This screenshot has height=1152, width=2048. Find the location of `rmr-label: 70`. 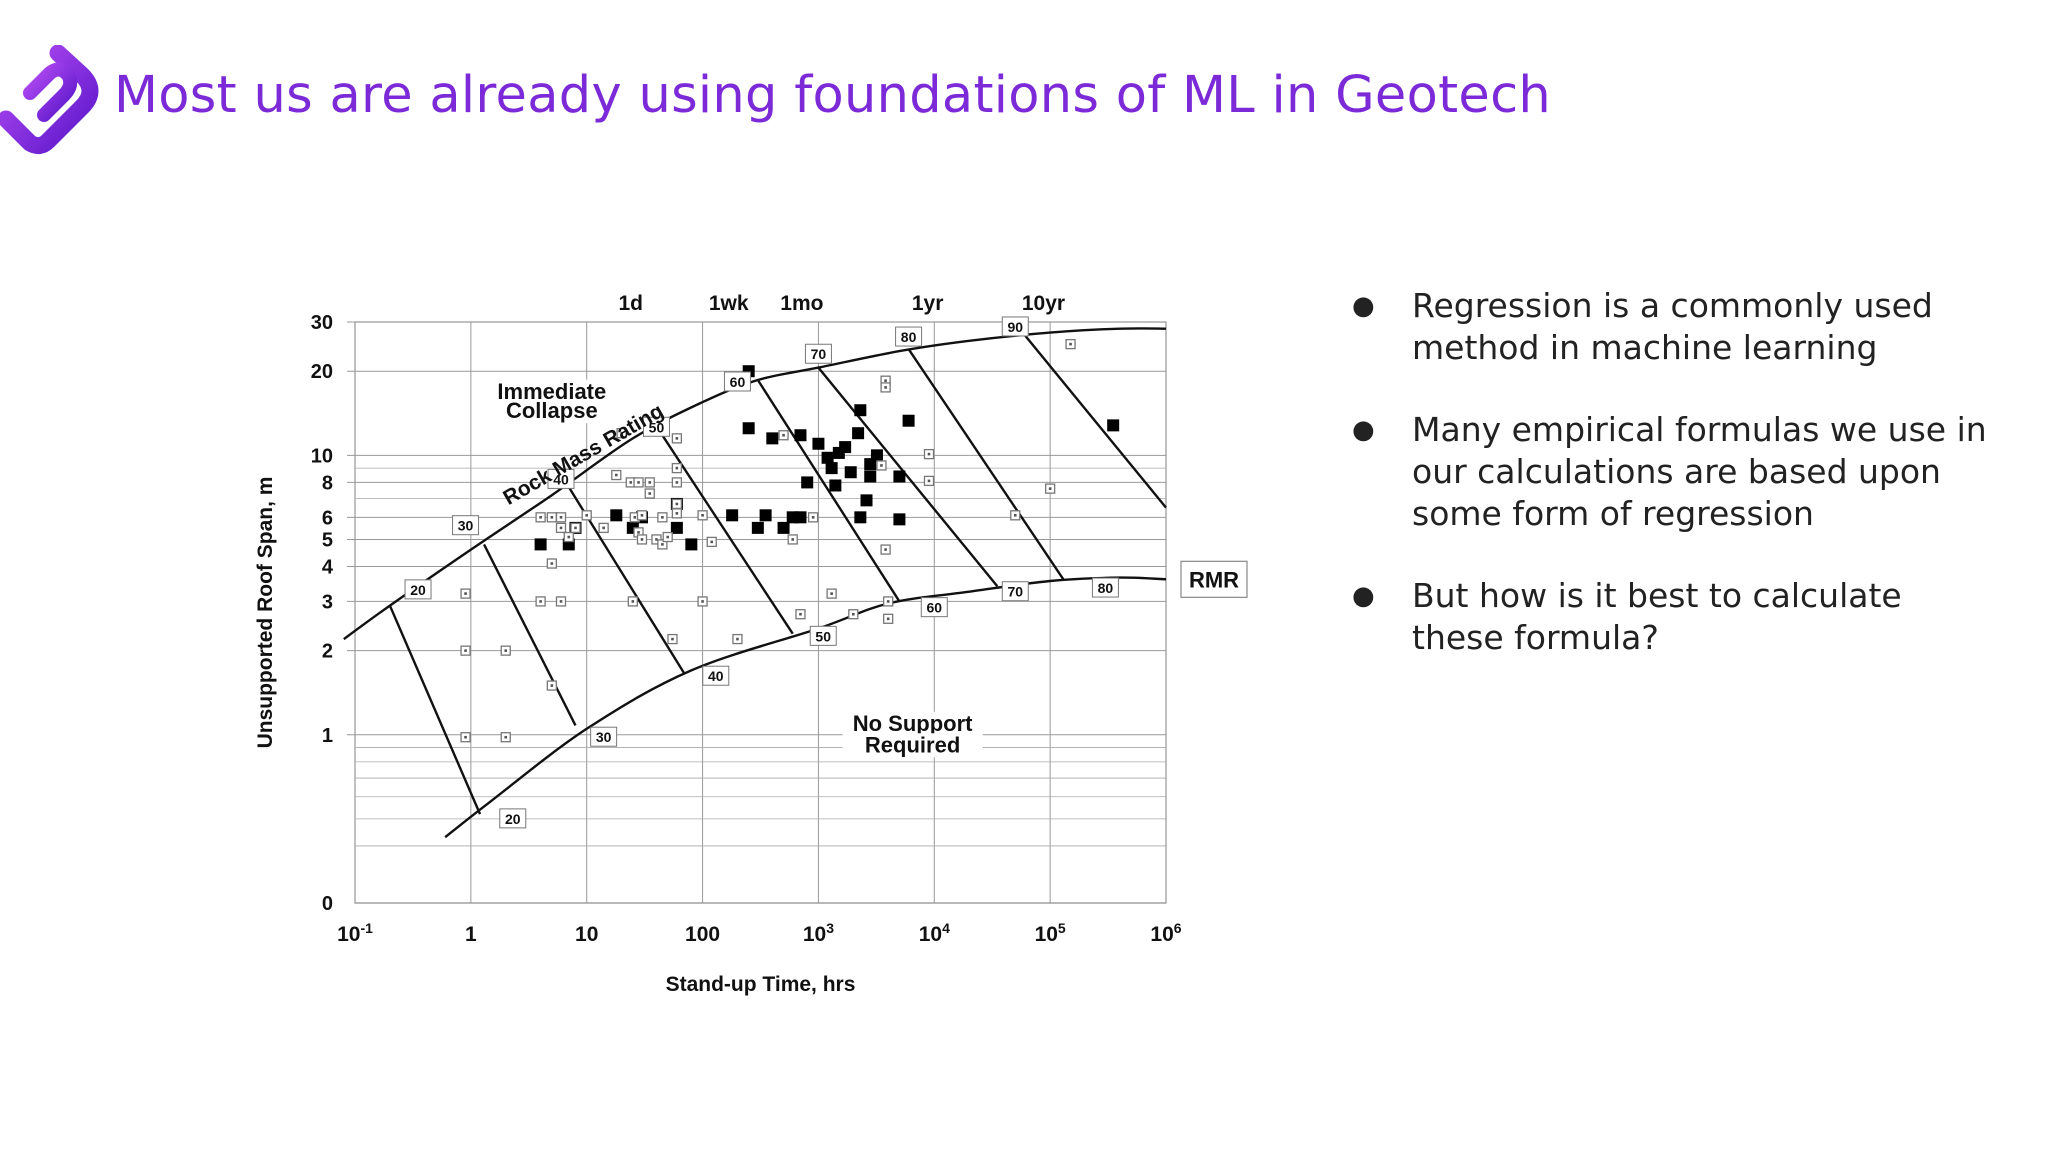

rmr-label: 70 is located at coordinates (1015, 592).